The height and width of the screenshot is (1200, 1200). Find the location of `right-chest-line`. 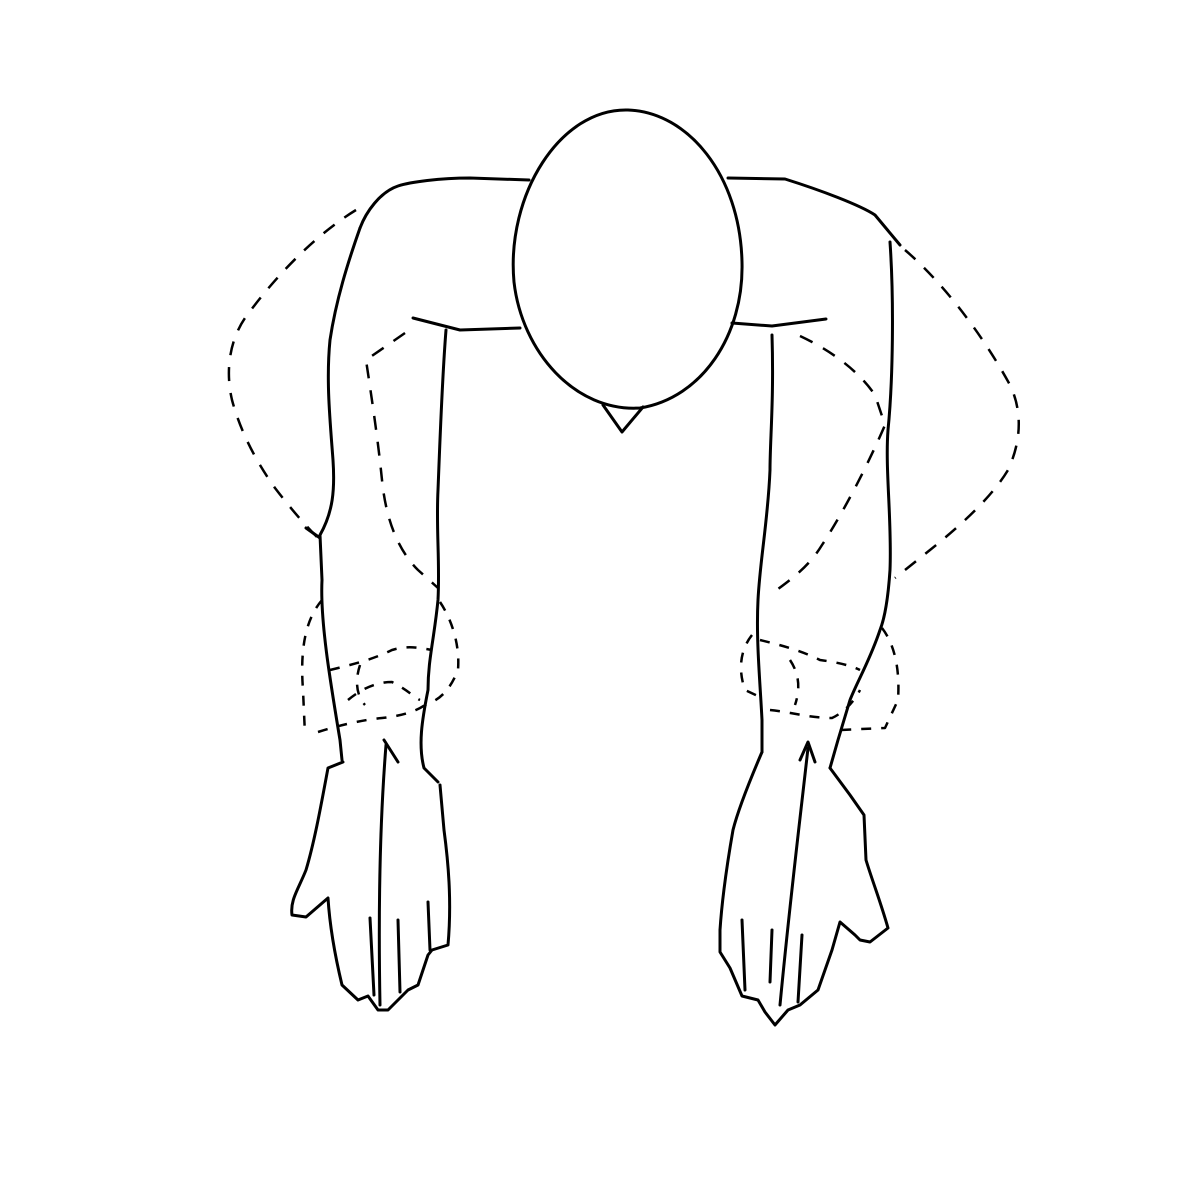

right-chest-line is located at coordinates (779, 322).